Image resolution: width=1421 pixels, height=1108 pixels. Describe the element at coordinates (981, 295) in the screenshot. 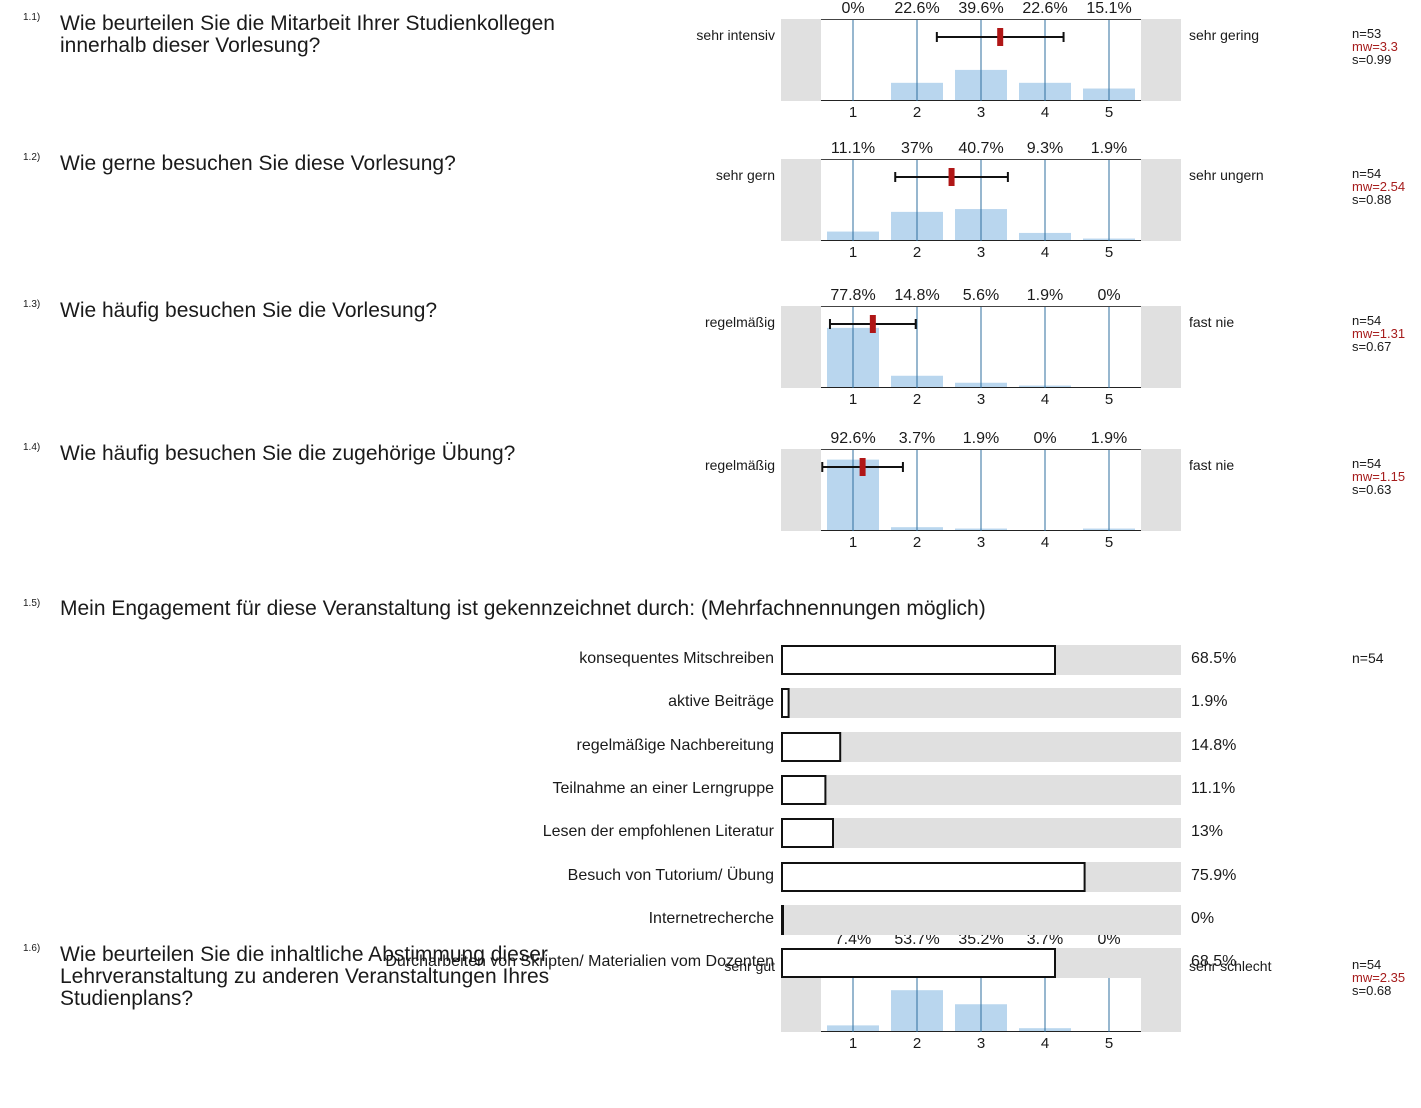

I see `percent-label: 5.6%` at that location.